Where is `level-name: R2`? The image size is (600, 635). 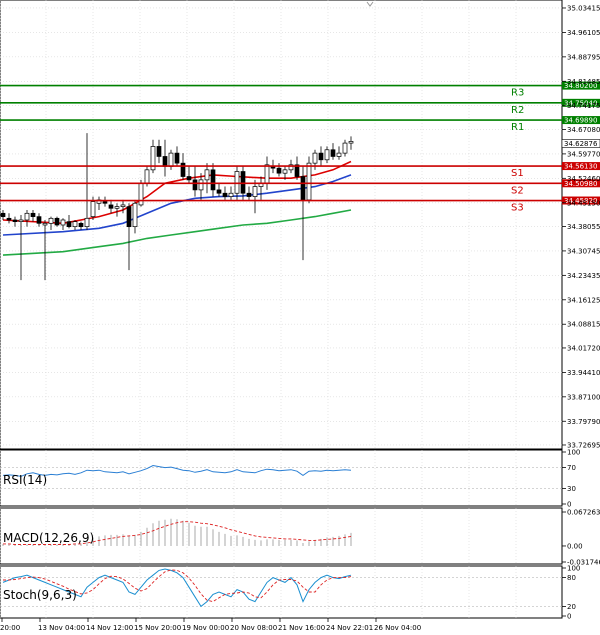
level-name: R2 is located at coordinates (517, 110).